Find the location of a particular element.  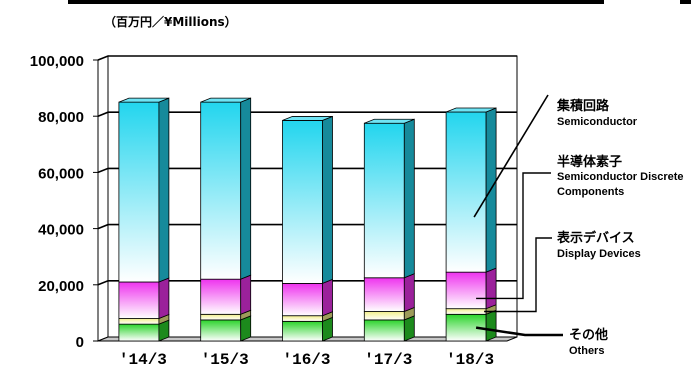

x-tick-label: '16/3 is located at coordinates (306, 360).